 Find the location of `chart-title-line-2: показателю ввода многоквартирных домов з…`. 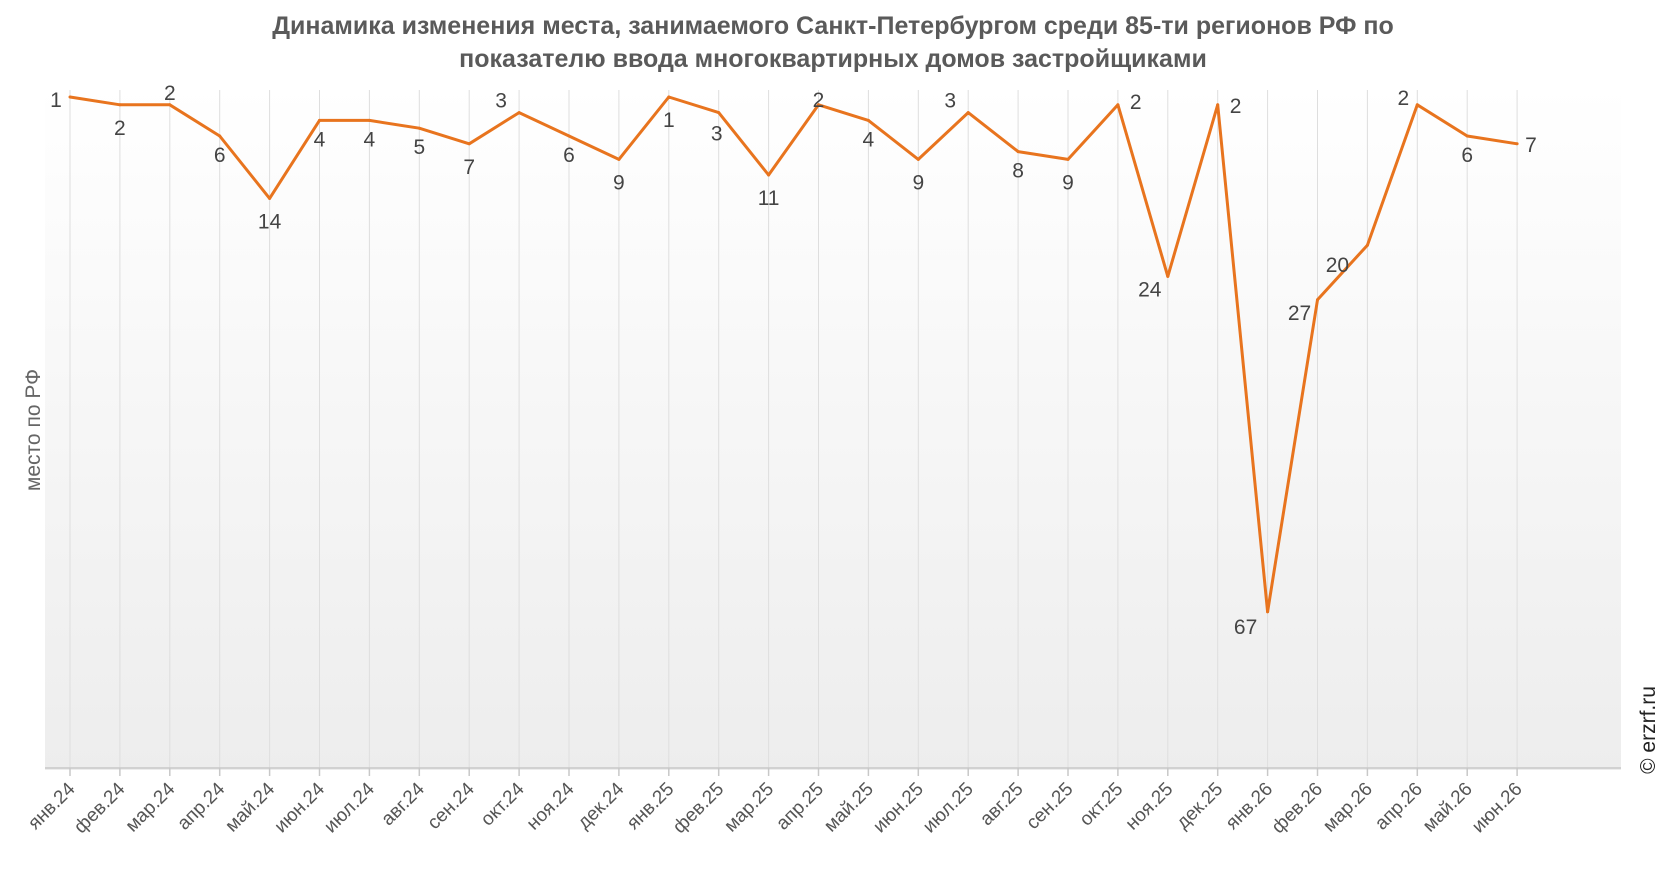

chart-title-line-2: показателю ввода многоквартирных домов з… is located at coordinates (833, 59).